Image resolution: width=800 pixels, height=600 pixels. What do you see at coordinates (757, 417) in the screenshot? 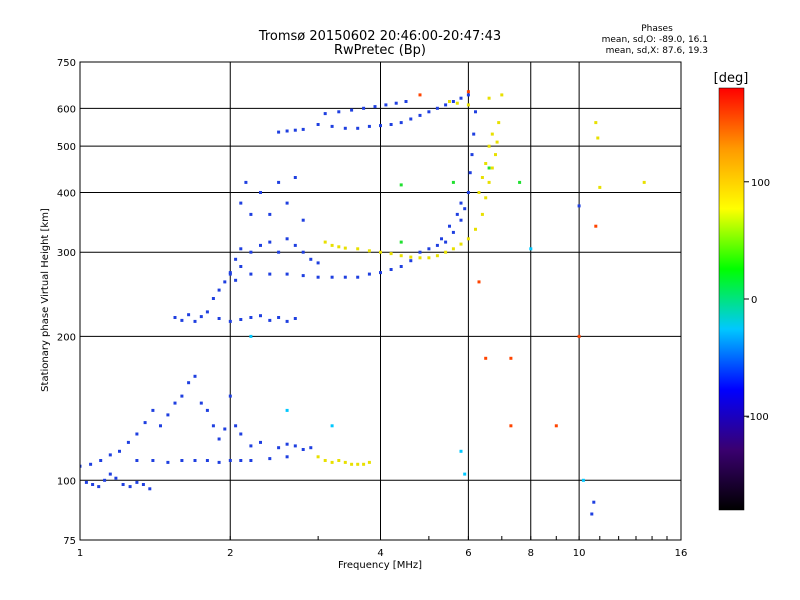
I see `colorbar-tick-label: -100` at bounding box center [757, 417].